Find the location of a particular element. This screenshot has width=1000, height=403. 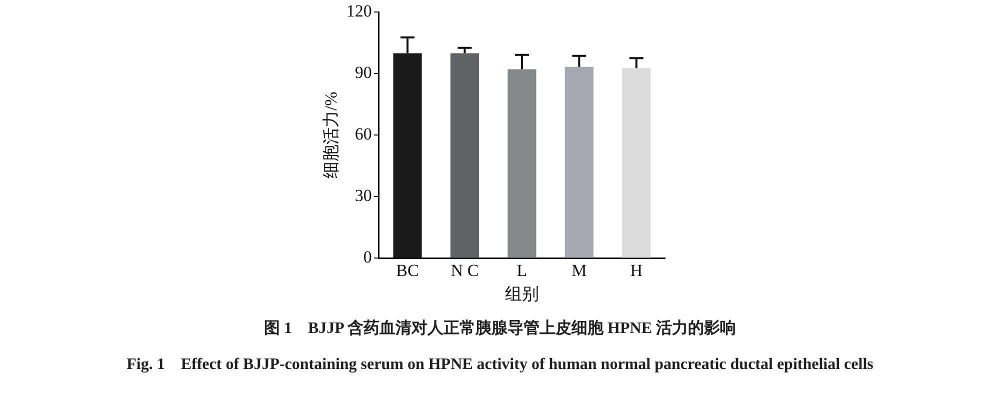

x-tick-label: BC is located at coordinates (407, 270).